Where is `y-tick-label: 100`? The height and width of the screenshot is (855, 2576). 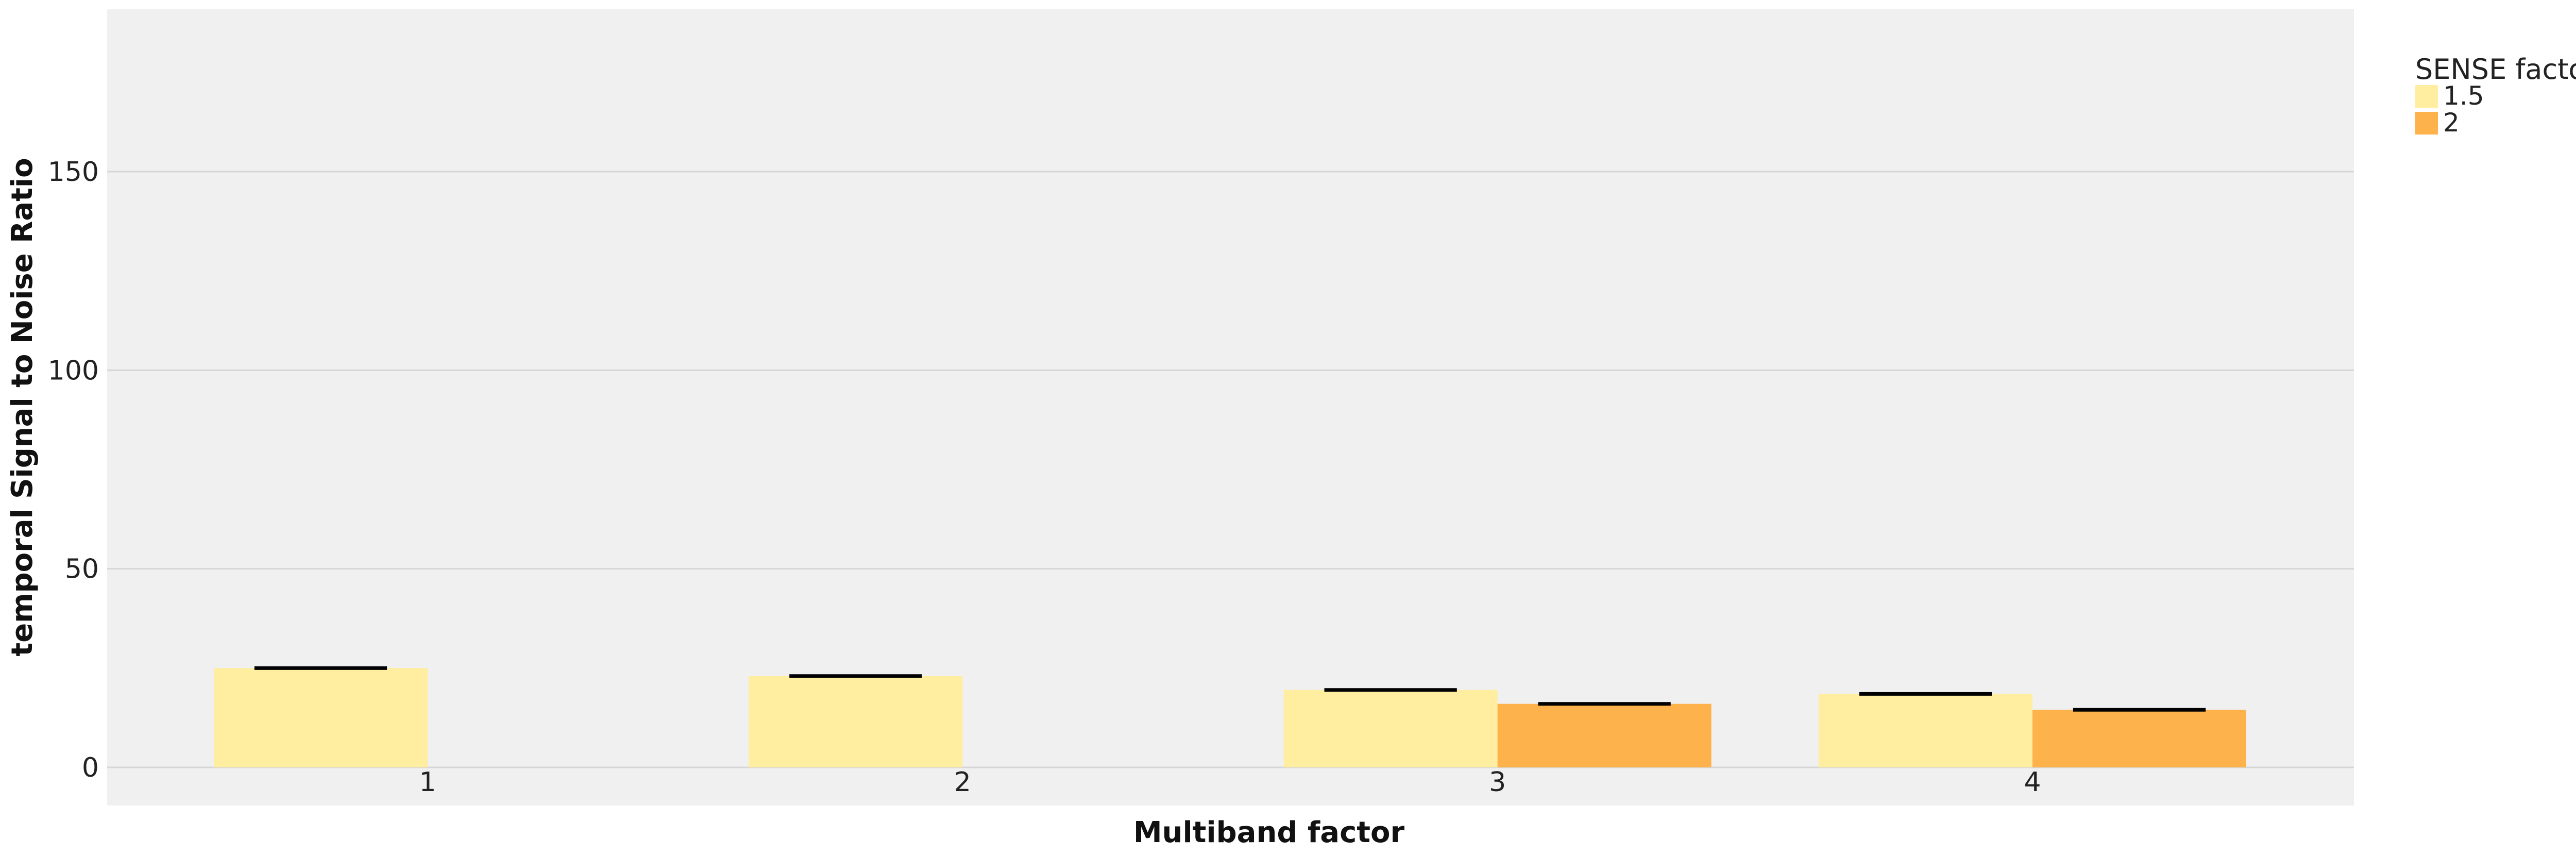
y-tick-label: 100 is located at coordinates (73, 370).